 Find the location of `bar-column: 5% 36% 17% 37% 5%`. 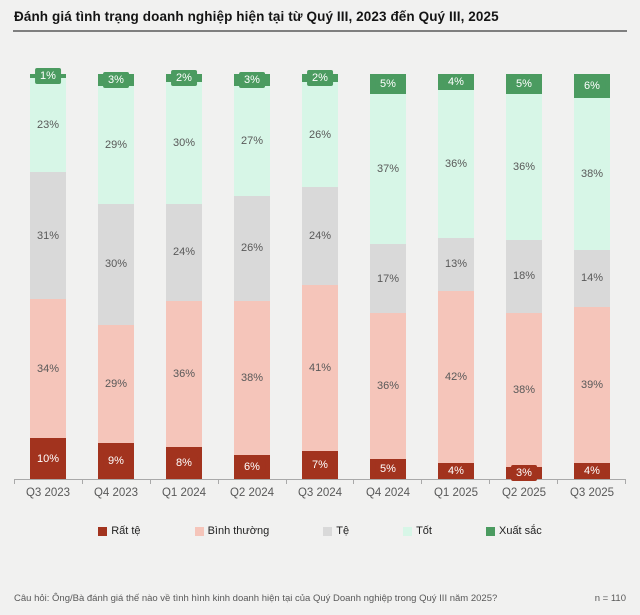

bar-column: 5% 36% 17% 37% 5% is located at coordinates (388, 276).